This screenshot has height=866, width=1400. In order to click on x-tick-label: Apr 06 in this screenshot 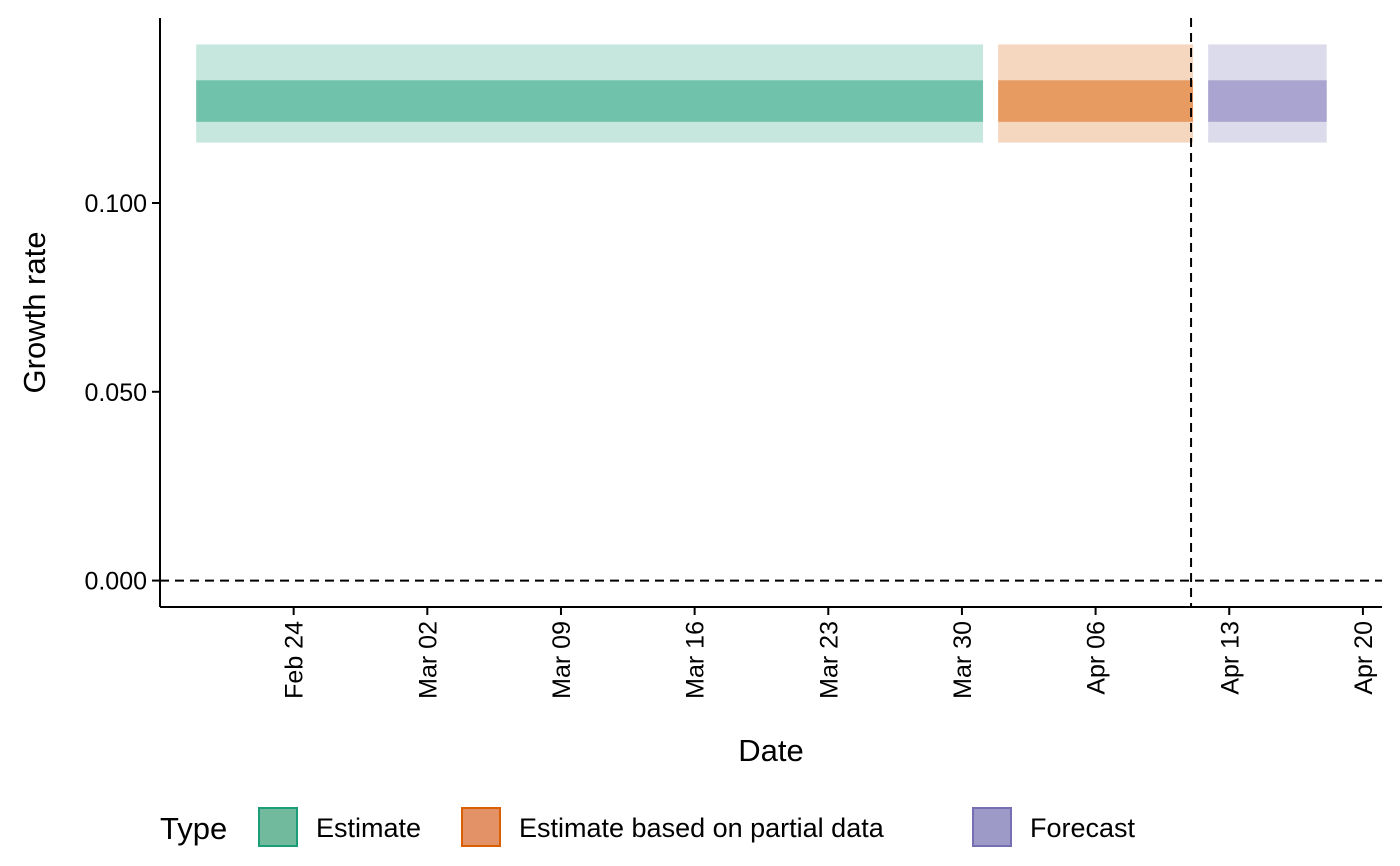, I will do `click(1097, 658)`.